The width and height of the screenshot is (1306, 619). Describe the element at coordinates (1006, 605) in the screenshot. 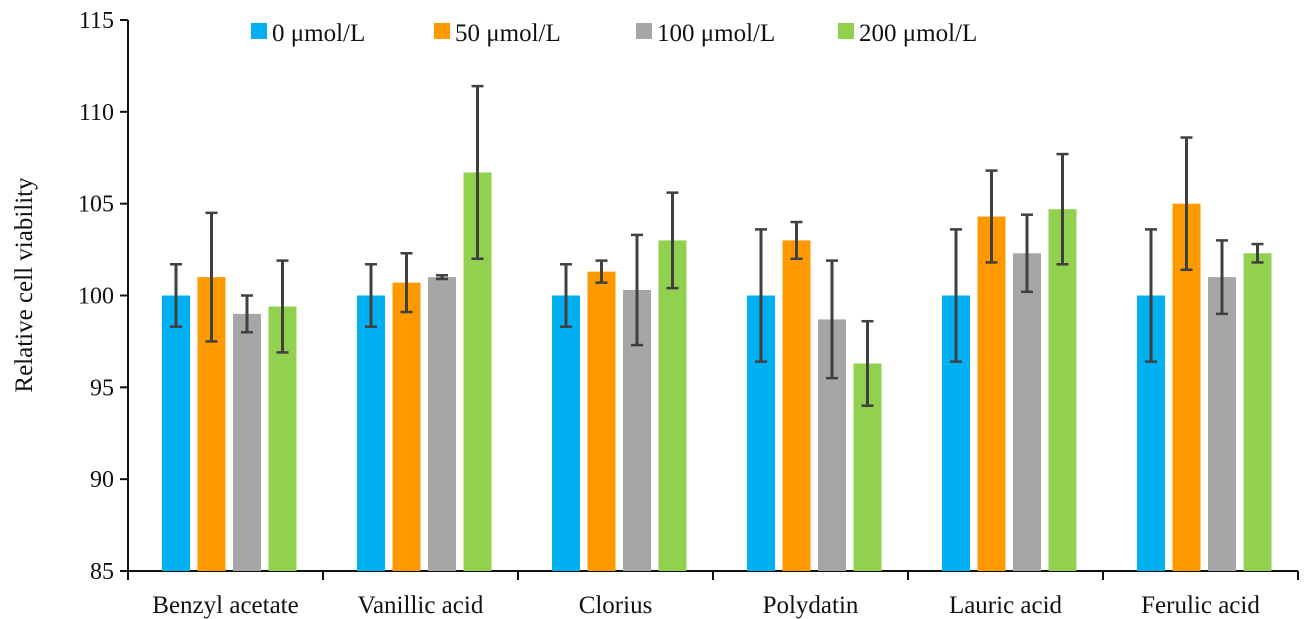

I see `x-tick-label: Lauric acid` at that location.